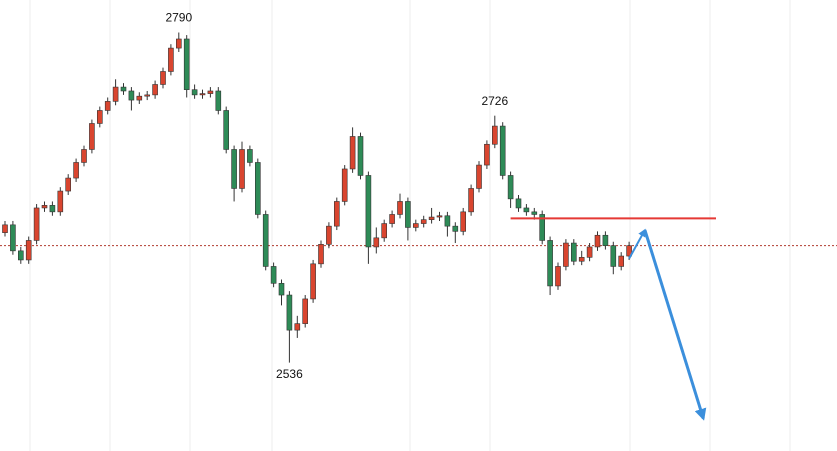 This screenshot has height=451, width=837. I want to click on peak-label: 2726, so click(494, 101).